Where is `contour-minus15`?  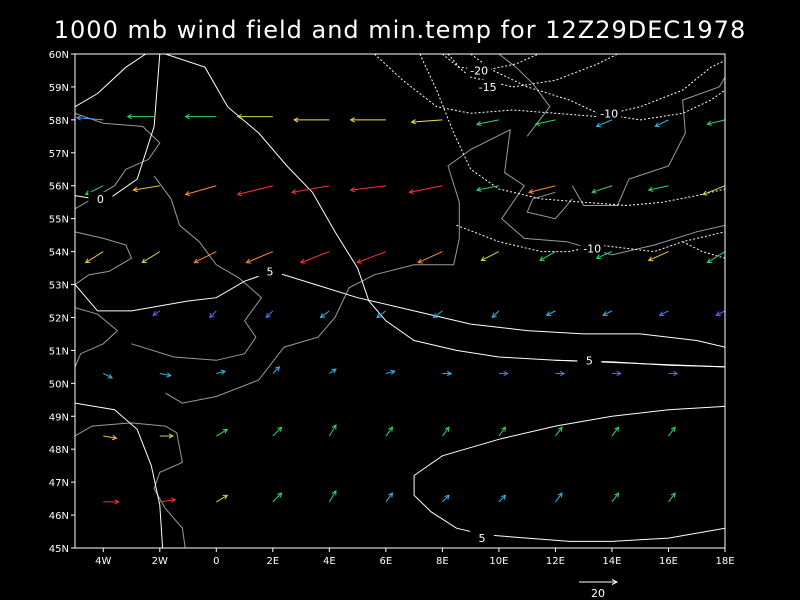 contour-minus15 is located at coordinates (530, 71).